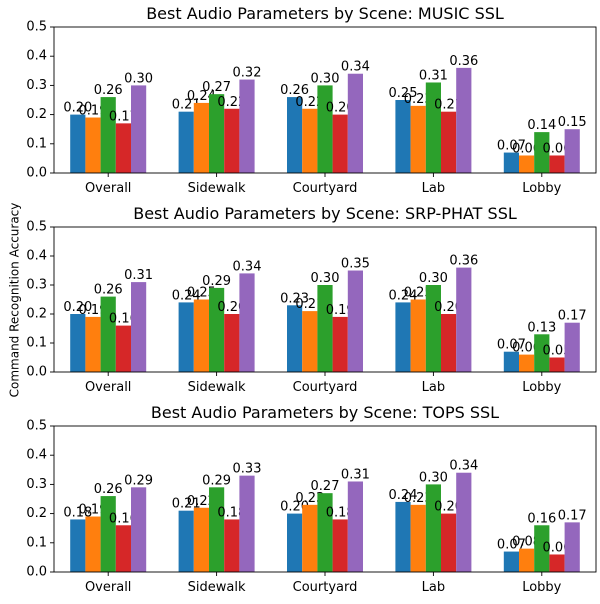  I want to click on x-tick-label: Courtyard, so click(325, 387).